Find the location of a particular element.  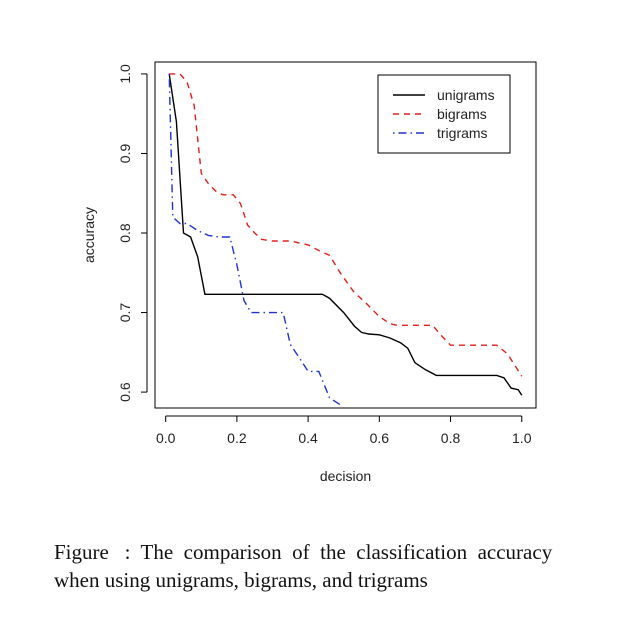

y-axis-label: accuracy is located at coordinates (89, 235).